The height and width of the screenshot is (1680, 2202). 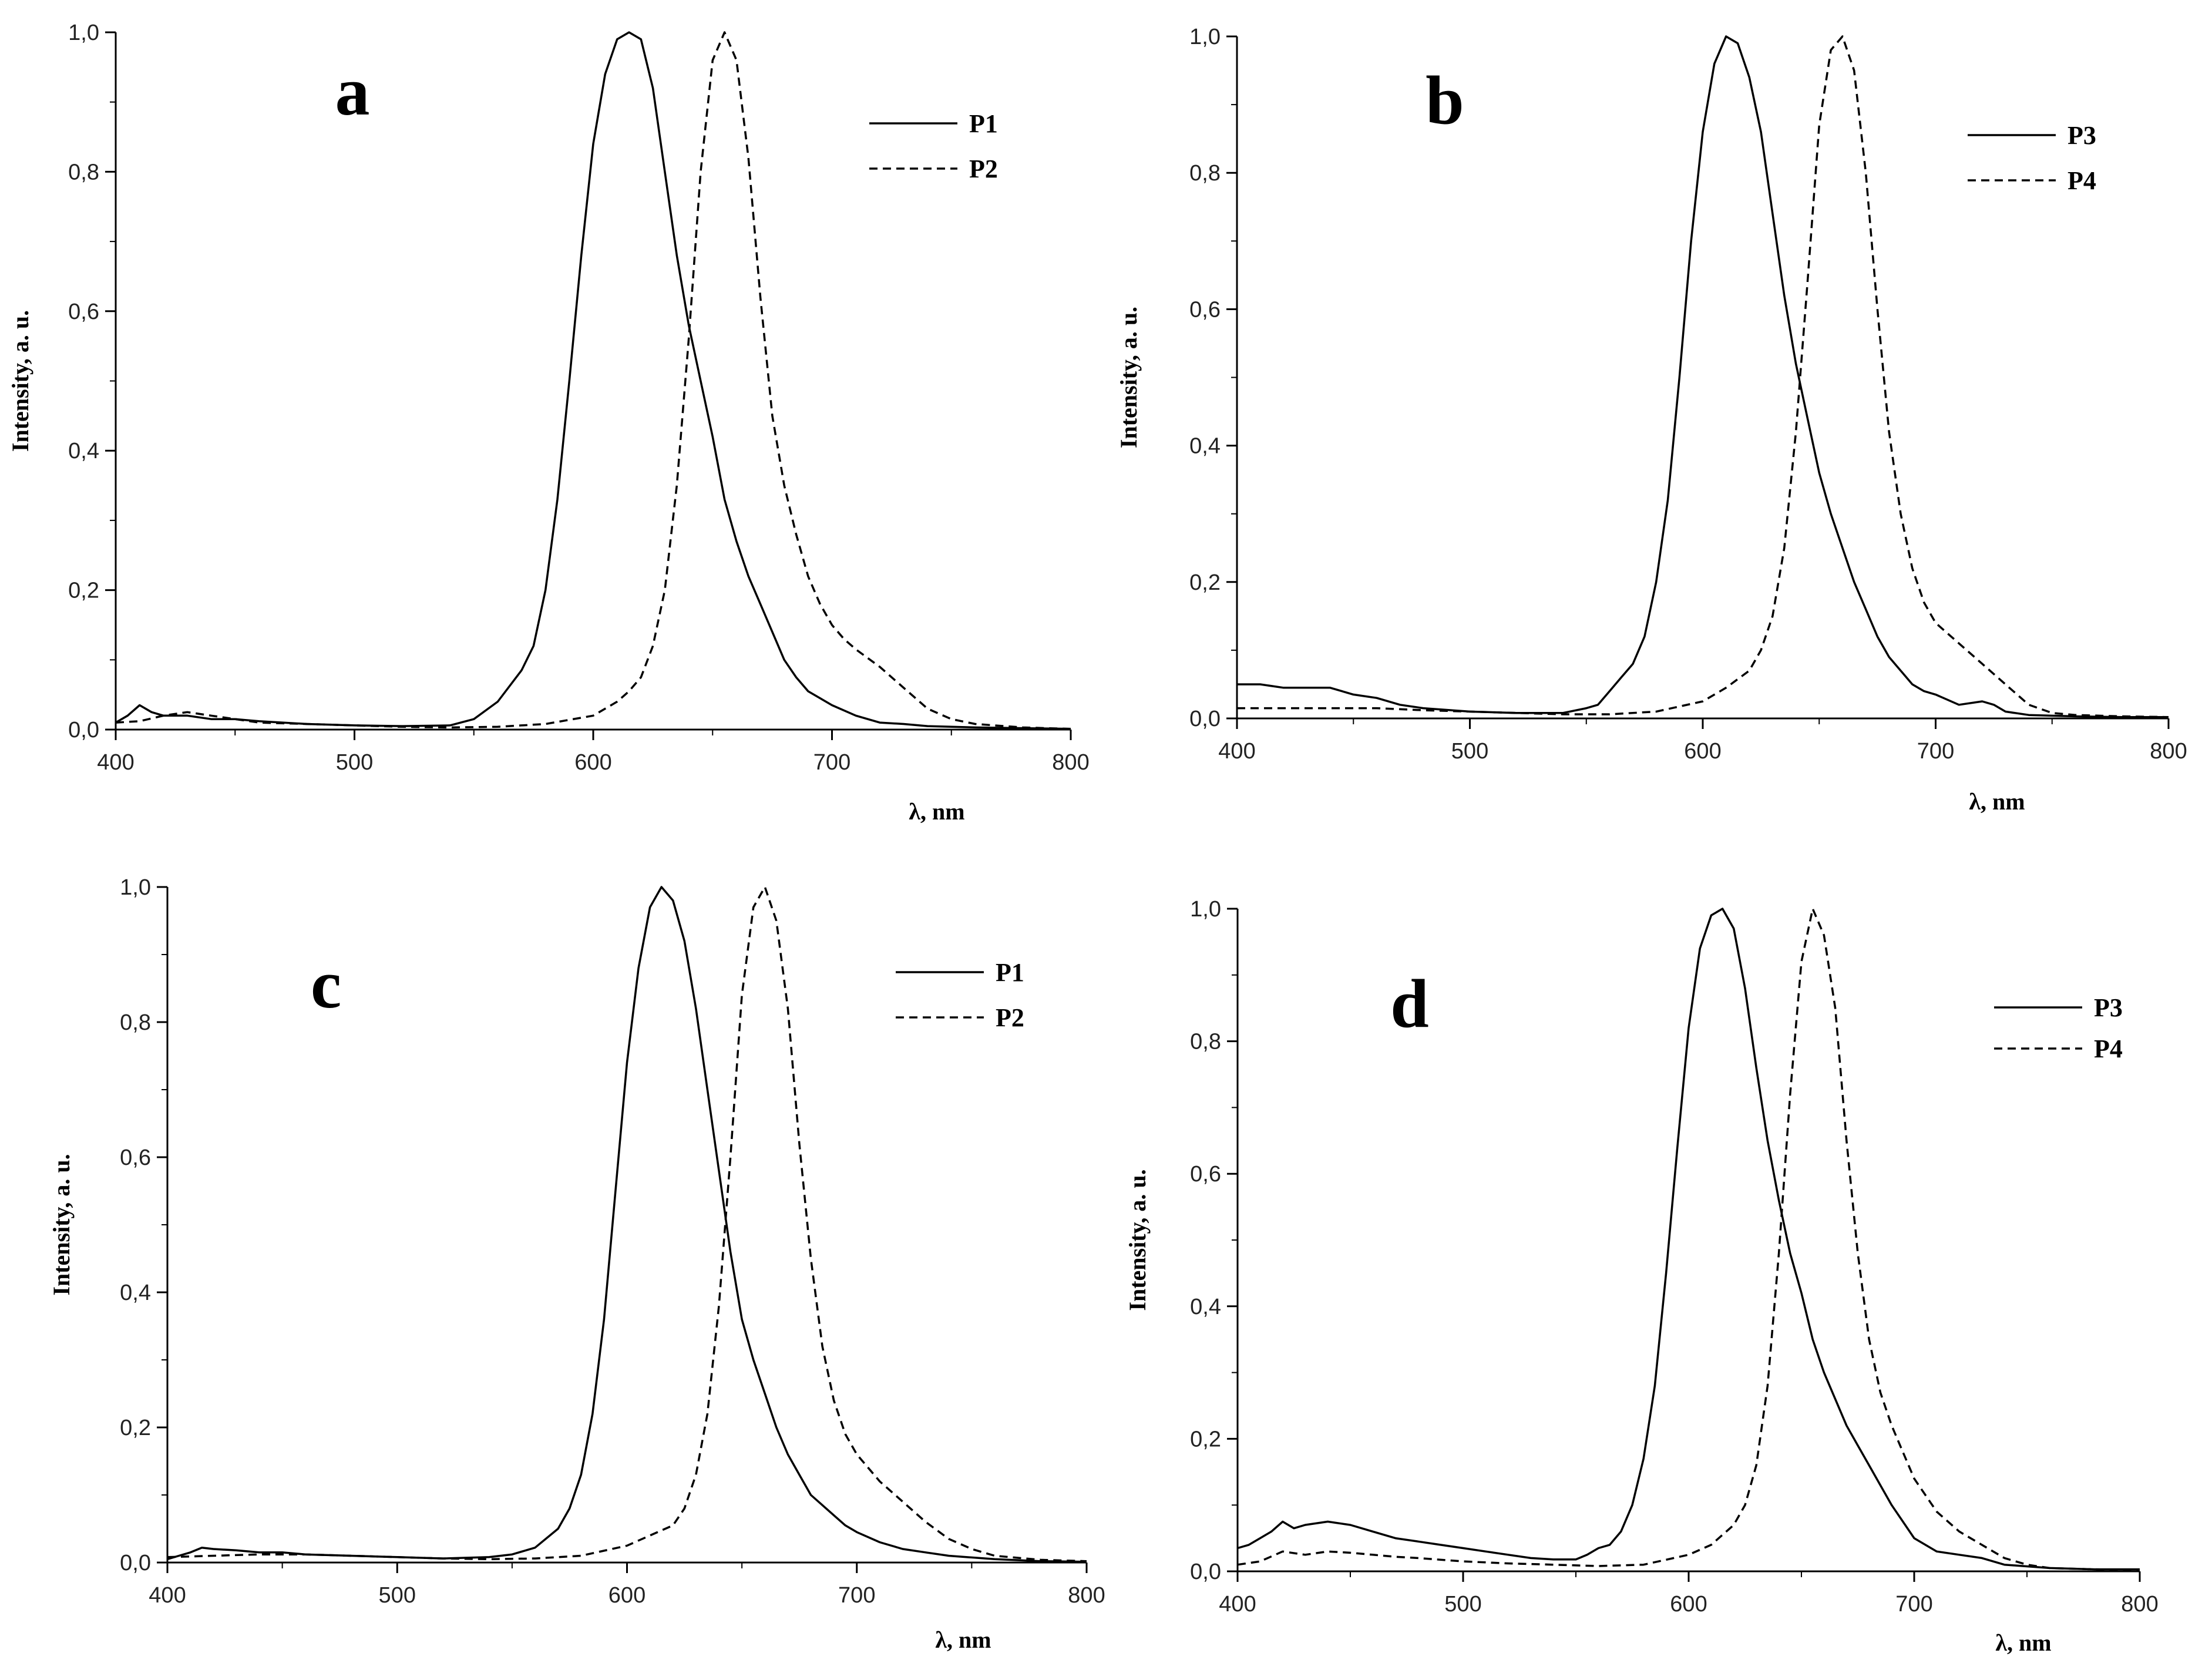 What do you see at coordinates (1409, 1003) in the screenshot?
I see `panel-letter: d` at bounding box center [1409, 1003].